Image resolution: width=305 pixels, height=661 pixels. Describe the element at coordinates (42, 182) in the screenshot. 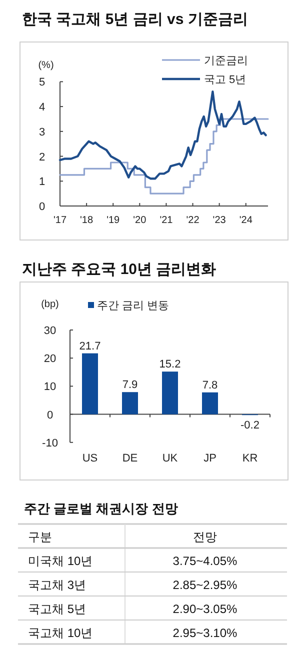

I see `y-tick-label: 1` at that location.